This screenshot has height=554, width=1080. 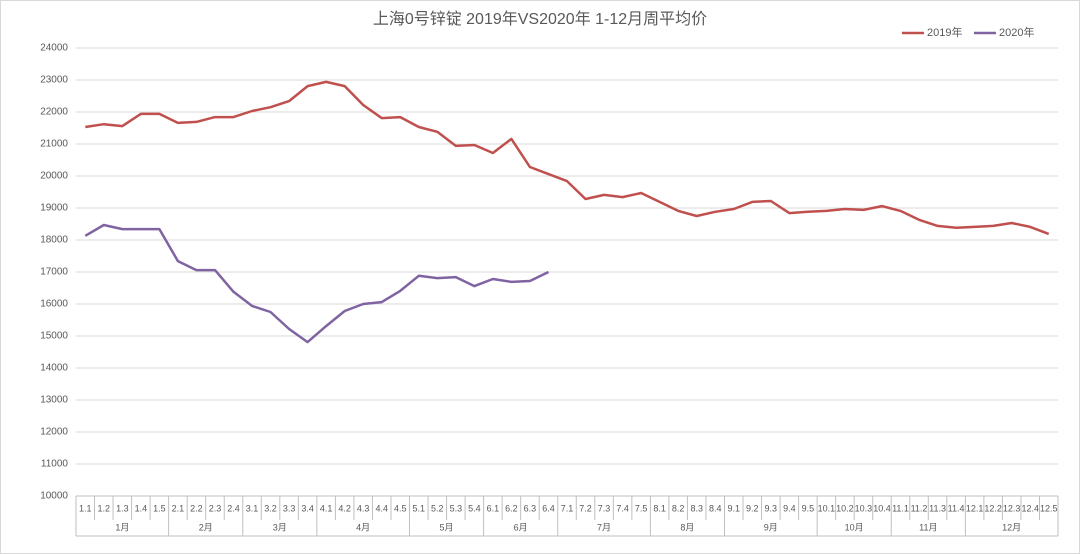 I want to click on x-tick-label: 6.1, so click(x=493, y=508).